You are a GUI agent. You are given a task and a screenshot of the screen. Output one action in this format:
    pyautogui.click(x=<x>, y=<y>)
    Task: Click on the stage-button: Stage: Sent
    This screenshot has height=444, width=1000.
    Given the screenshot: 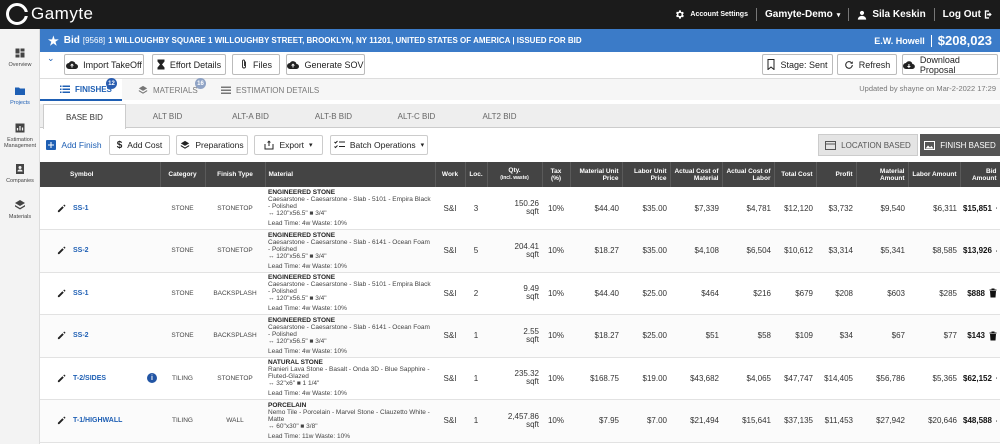 What is the action you would take?
    pyautogui.click(x=797, y=64)
    